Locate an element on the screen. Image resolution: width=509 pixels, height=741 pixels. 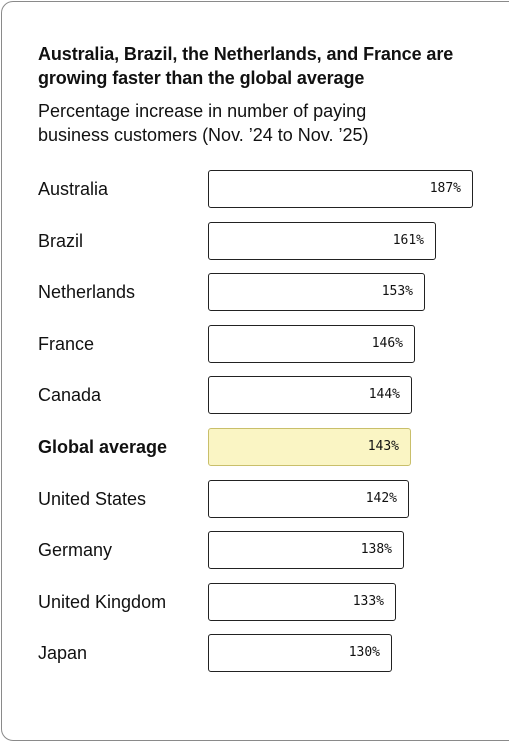
bar: 133% is located at coordinates (302, 602).